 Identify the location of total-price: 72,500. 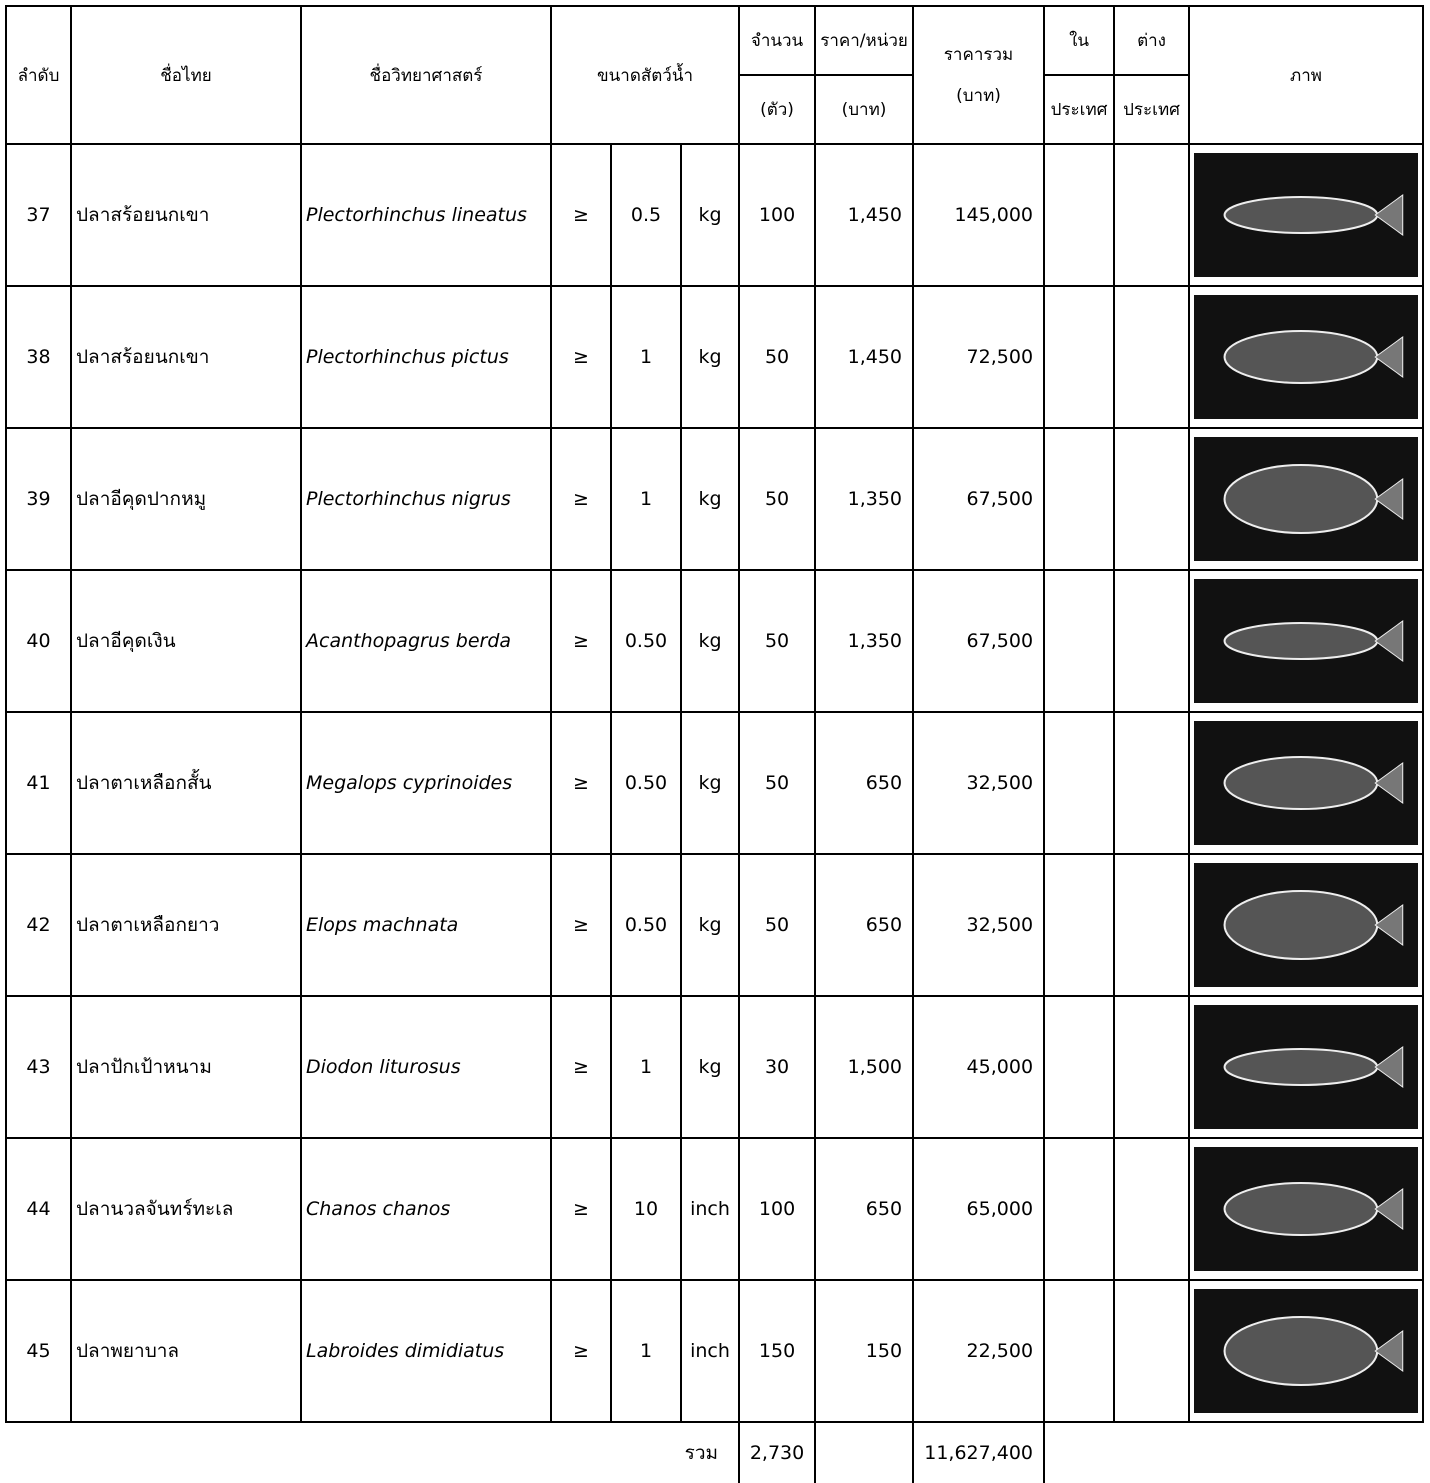
(979, 357).